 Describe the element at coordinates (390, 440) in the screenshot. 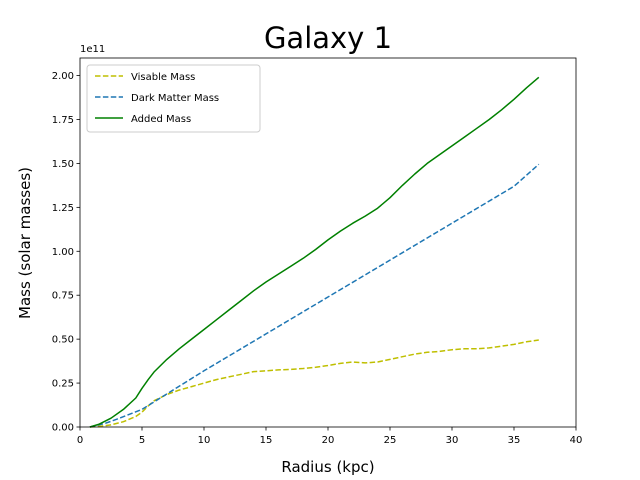

I see `x-tick-label: 25` at that location.